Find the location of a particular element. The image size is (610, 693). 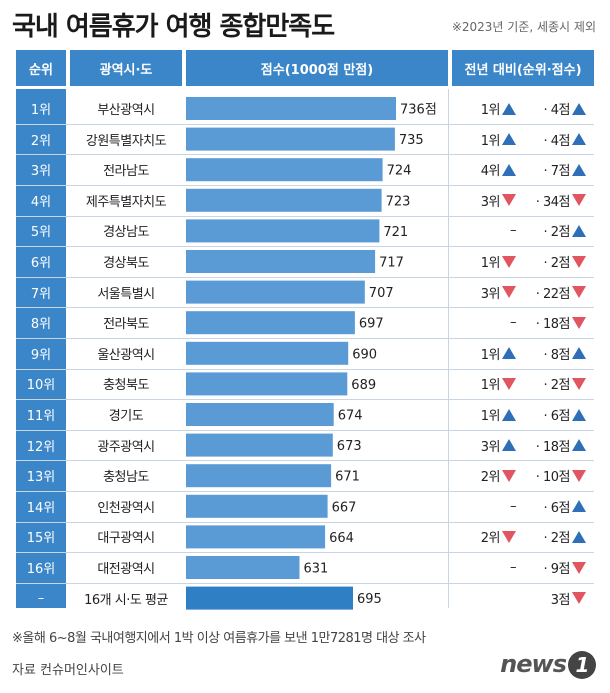

bar-value-label: 724 is located at coordinates (399, 171).